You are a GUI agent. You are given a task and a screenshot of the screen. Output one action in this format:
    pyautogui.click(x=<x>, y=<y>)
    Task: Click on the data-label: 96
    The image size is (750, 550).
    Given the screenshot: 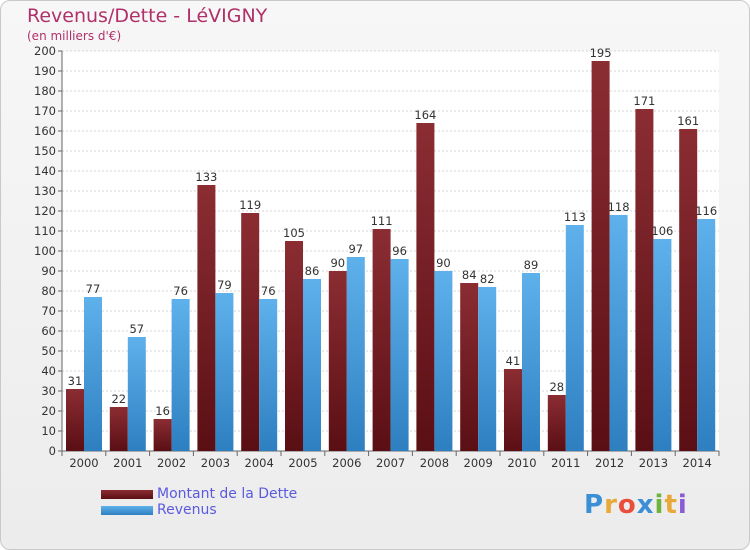 What is the action you would take?
    pyautogui.click(x=399, y=251)
    